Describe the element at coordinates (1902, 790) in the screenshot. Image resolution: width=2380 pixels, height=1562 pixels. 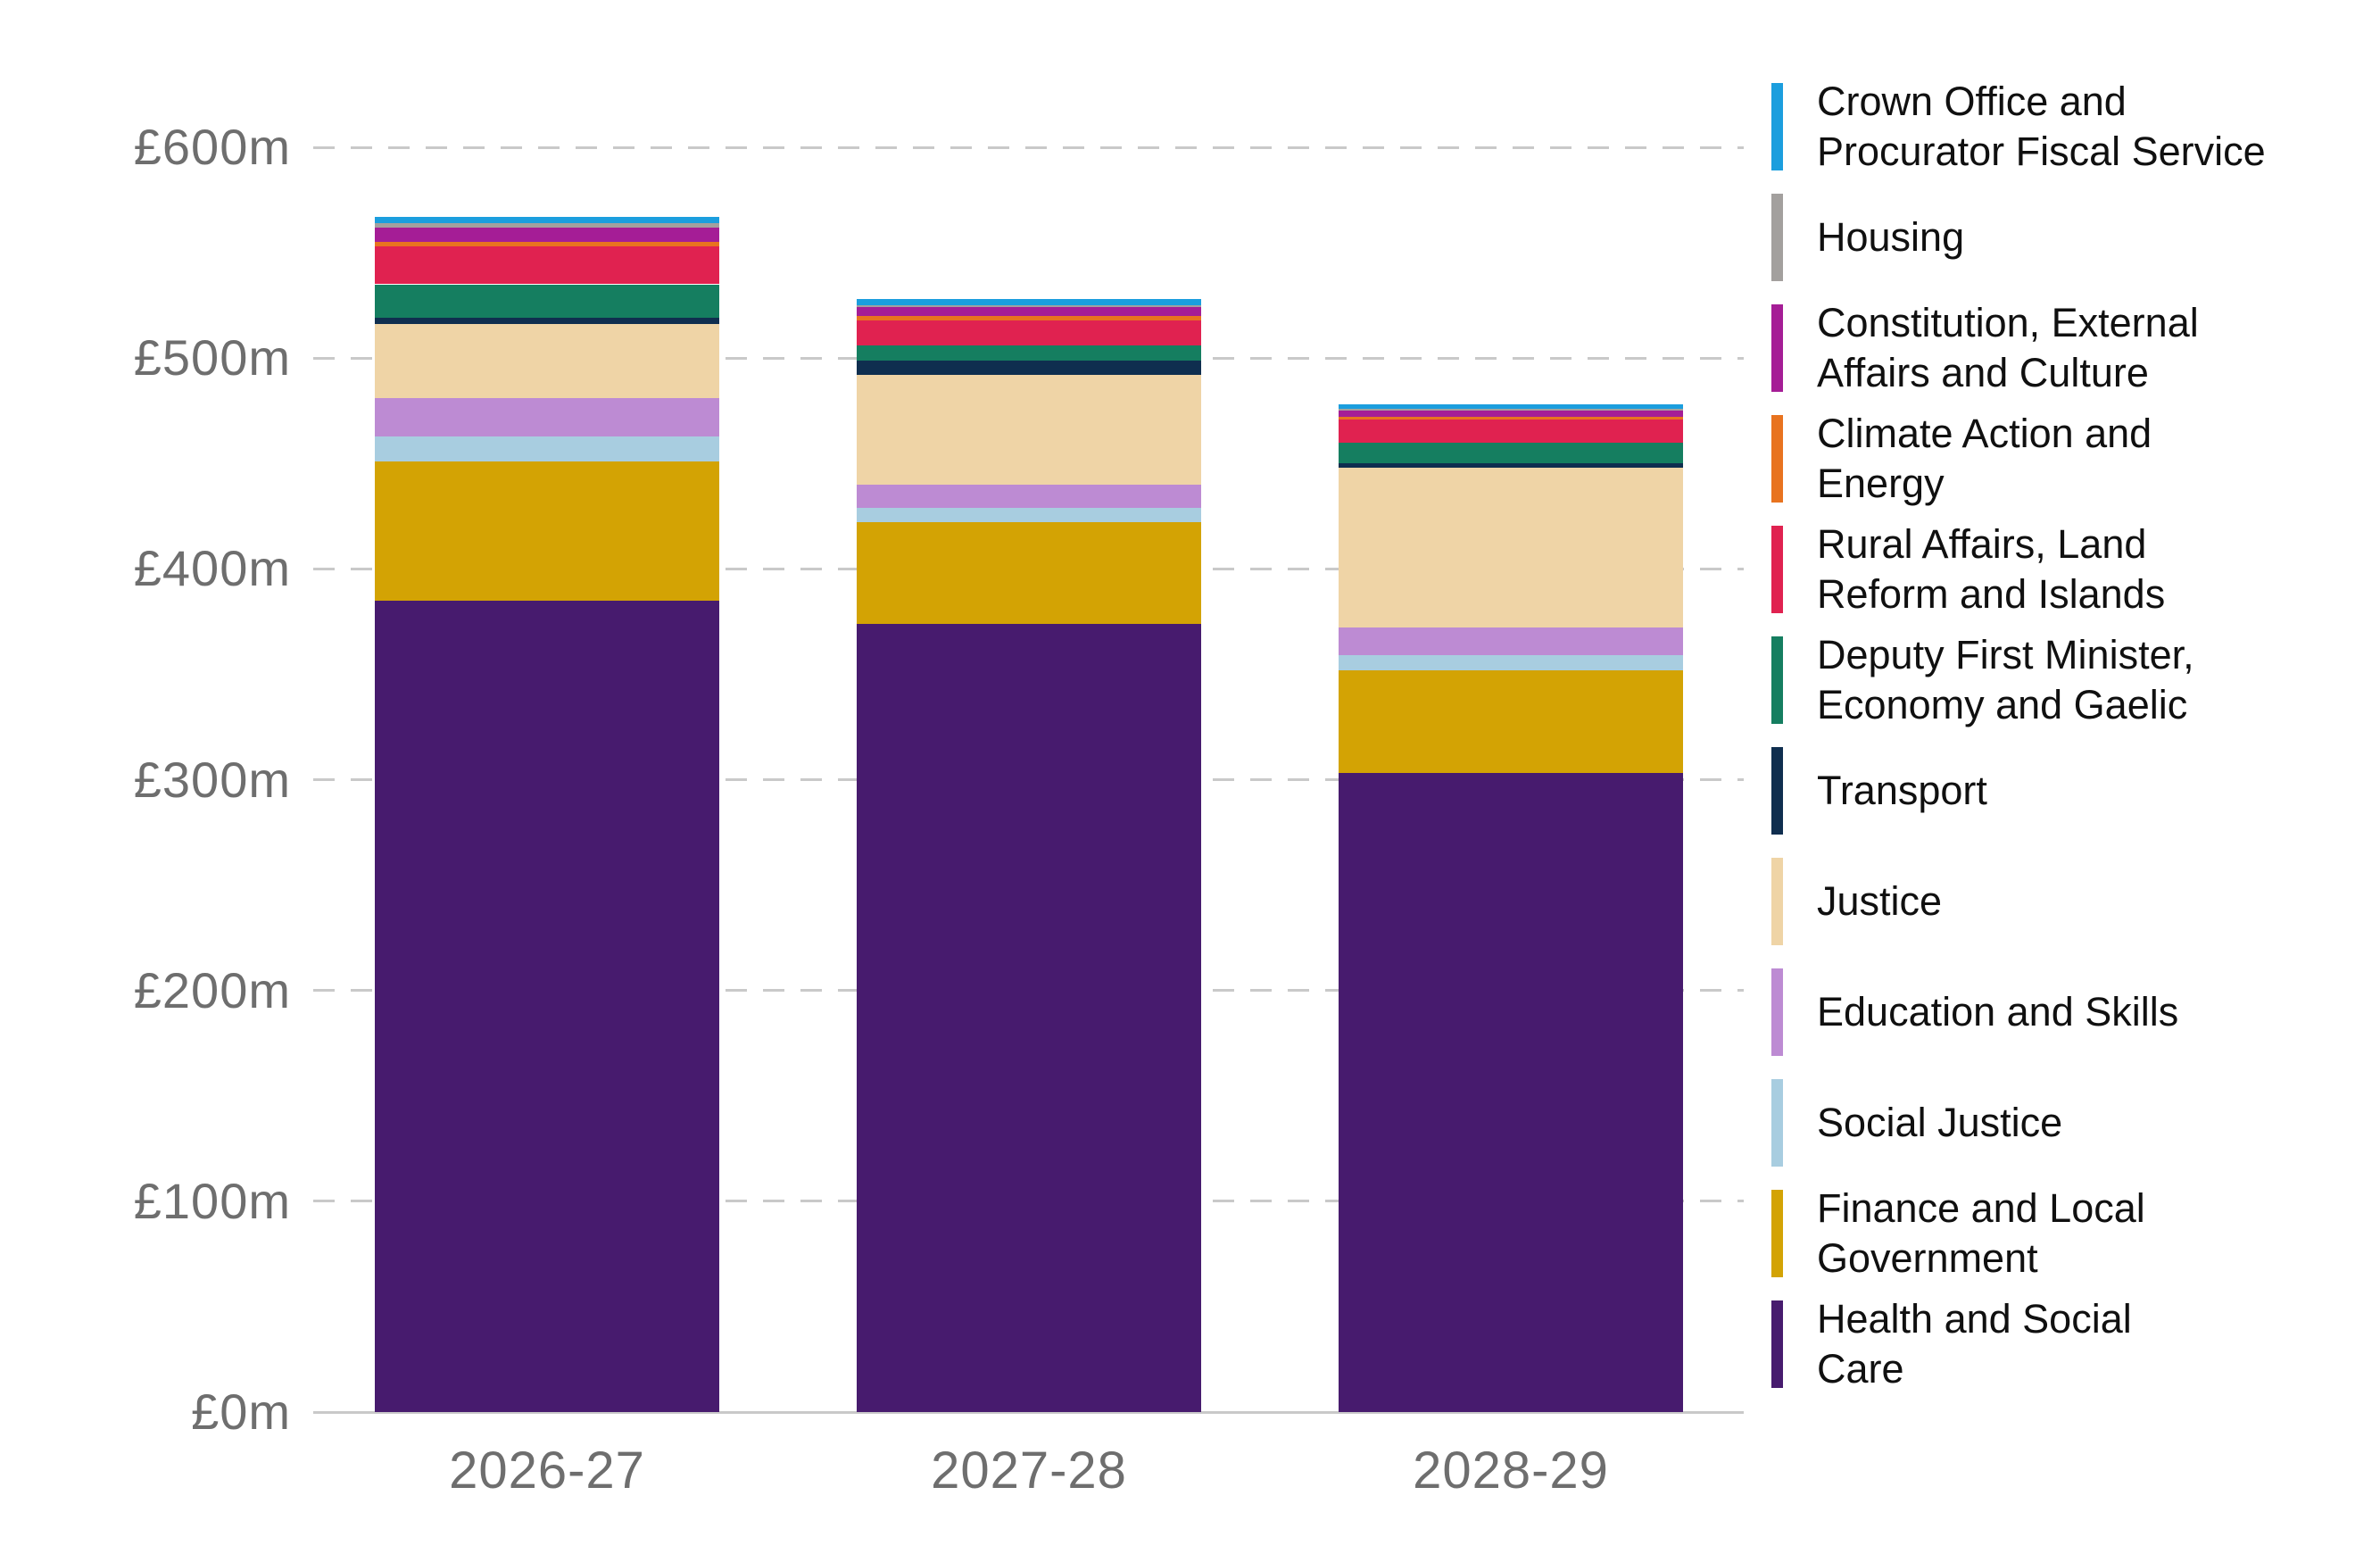
I see `legend-label: Transport` at that location.